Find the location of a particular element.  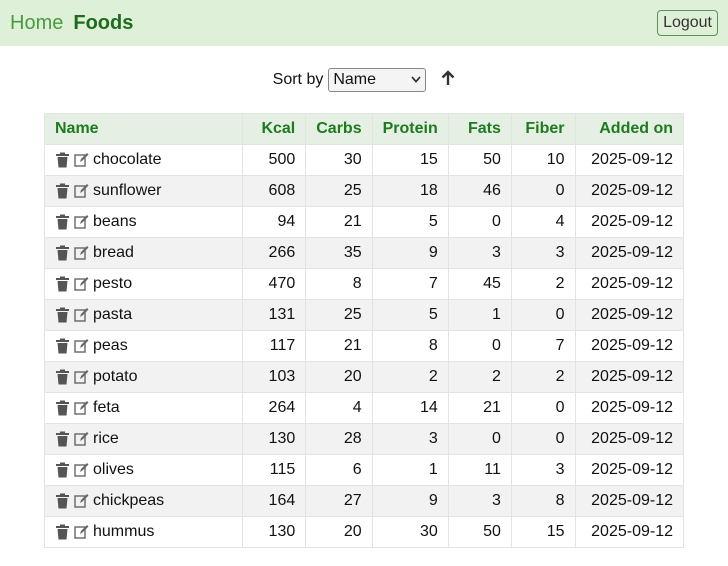

table-row: feta 264 4 14 21 0 2025-09-12 is located at coordinates (364, 408).